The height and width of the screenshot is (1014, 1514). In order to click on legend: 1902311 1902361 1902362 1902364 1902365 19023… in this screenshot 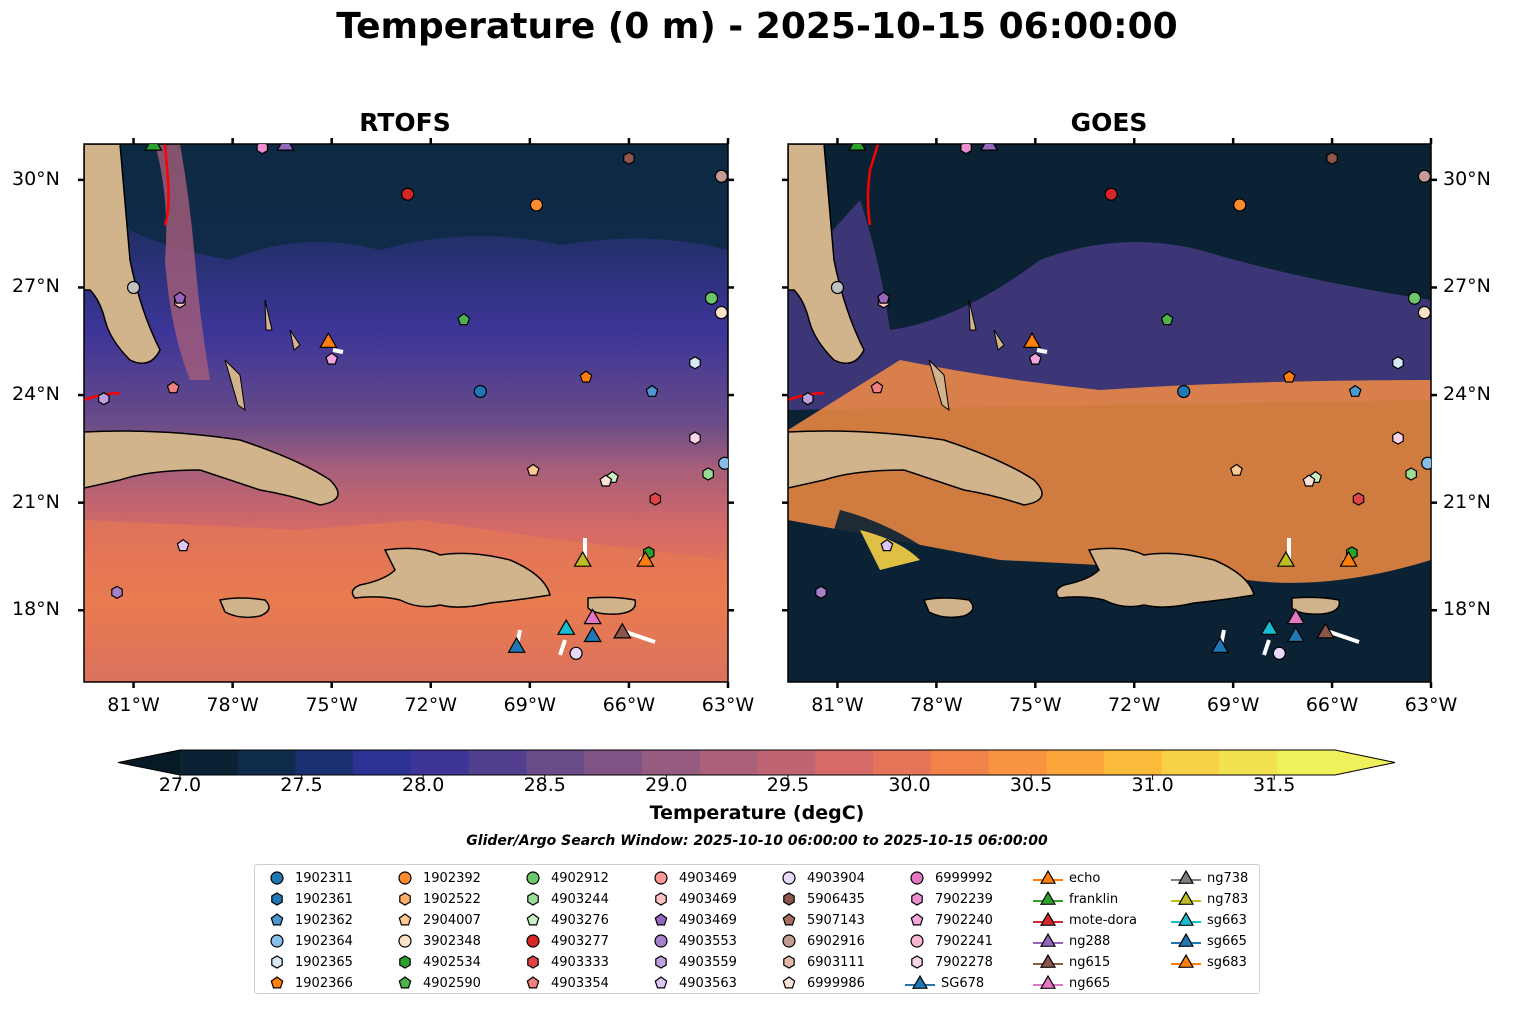, I will do `click(757, 929)`.